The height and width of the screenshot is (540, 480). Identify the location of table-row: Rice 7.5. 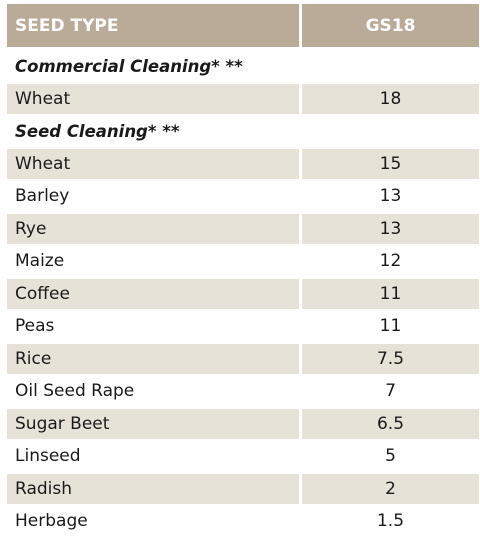
(243, 358).